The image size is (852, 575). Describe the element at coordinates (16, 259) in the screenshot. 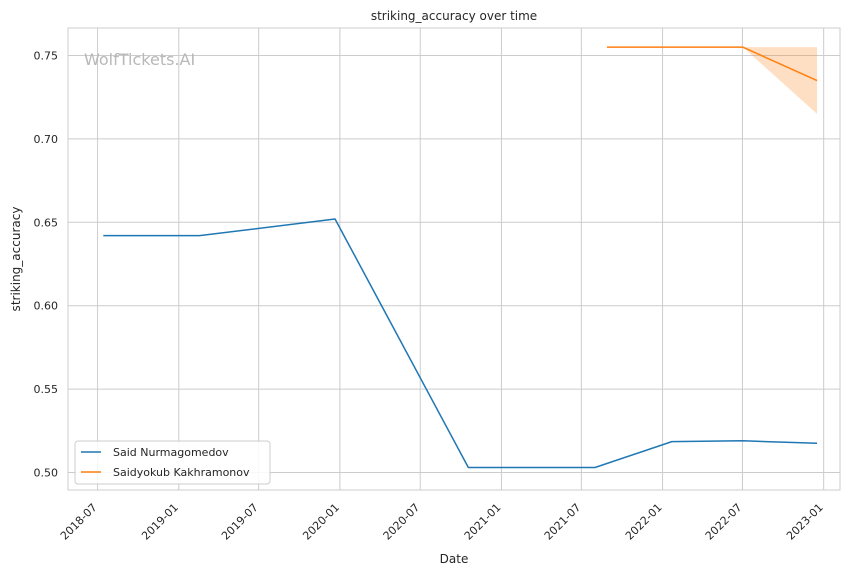

I see `y-axis-label: striking_accuracy` at that location.